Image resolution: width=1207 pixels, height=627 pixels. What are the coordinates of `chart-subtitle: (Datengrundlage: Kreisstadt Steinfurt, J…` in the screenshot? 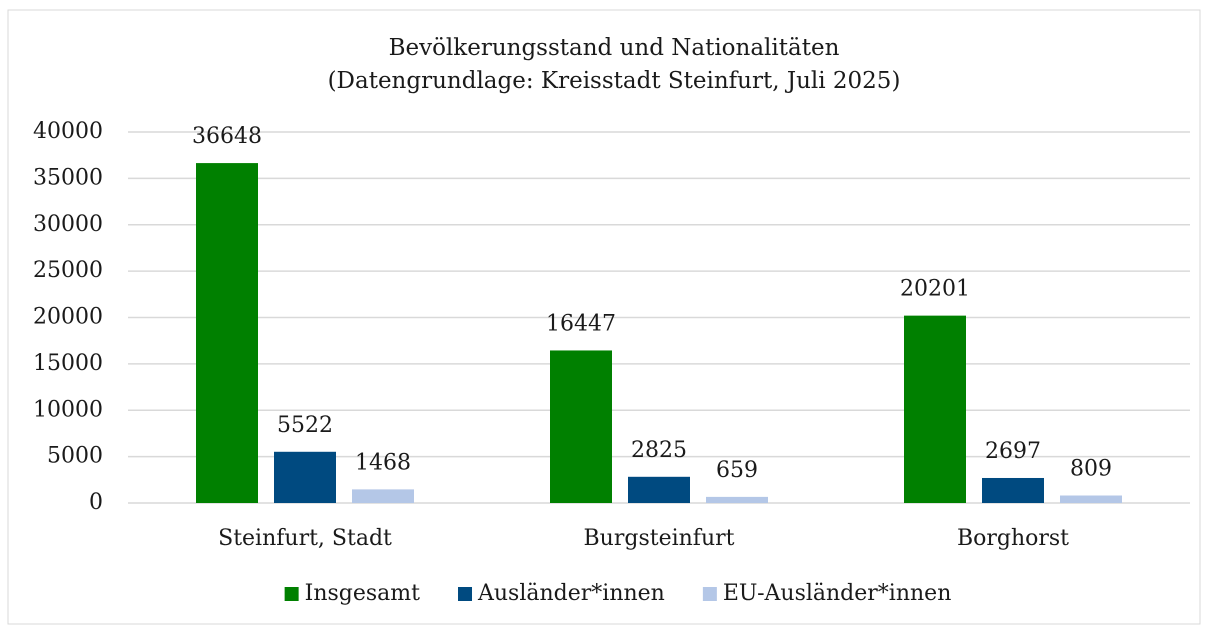 It's located at (614, 81).